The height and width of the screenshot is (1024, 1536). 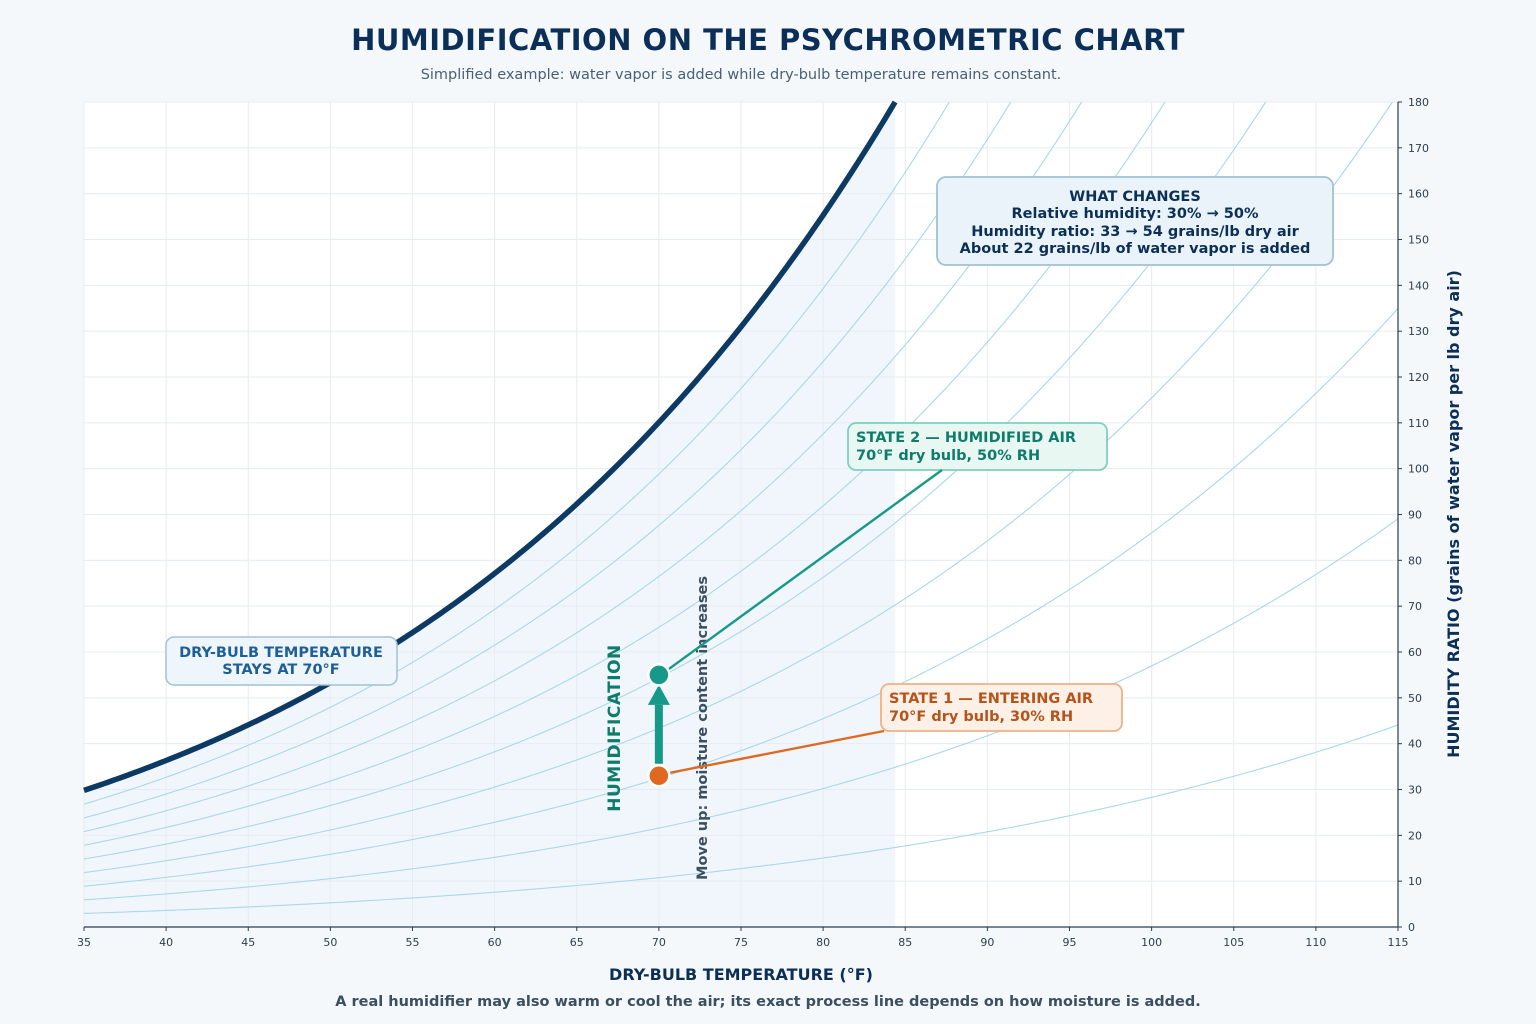 What do you see at coordinates (1233, 942) in the screenshot?
I see `x-tick-label: 105` at bounding box center [1233, 942].